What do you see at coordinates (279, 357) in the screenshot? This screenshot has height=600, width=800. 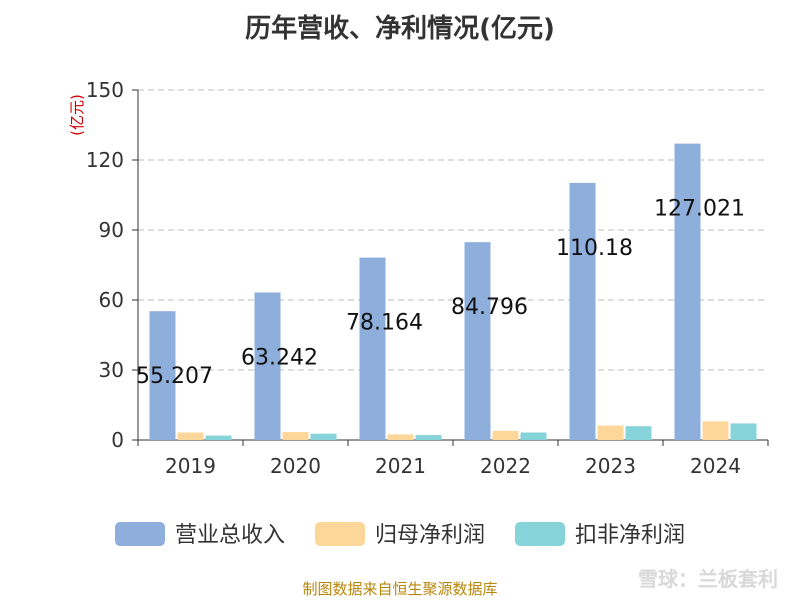 I see `data-label: 63.242` at bounding box center [279, 357].